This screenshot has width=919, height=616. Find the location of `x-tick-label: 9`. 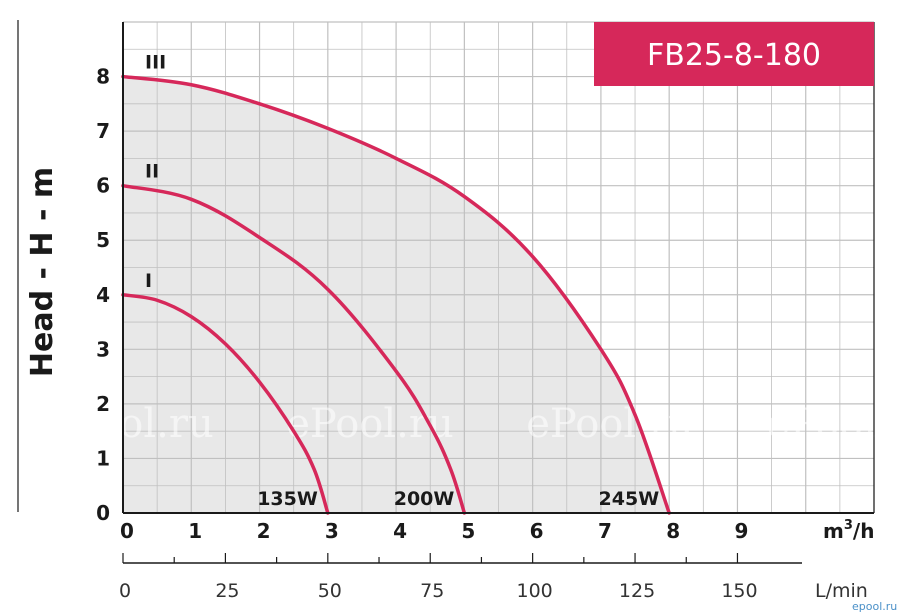

x-tick-label: 9 is located at coordinates (741, 531).